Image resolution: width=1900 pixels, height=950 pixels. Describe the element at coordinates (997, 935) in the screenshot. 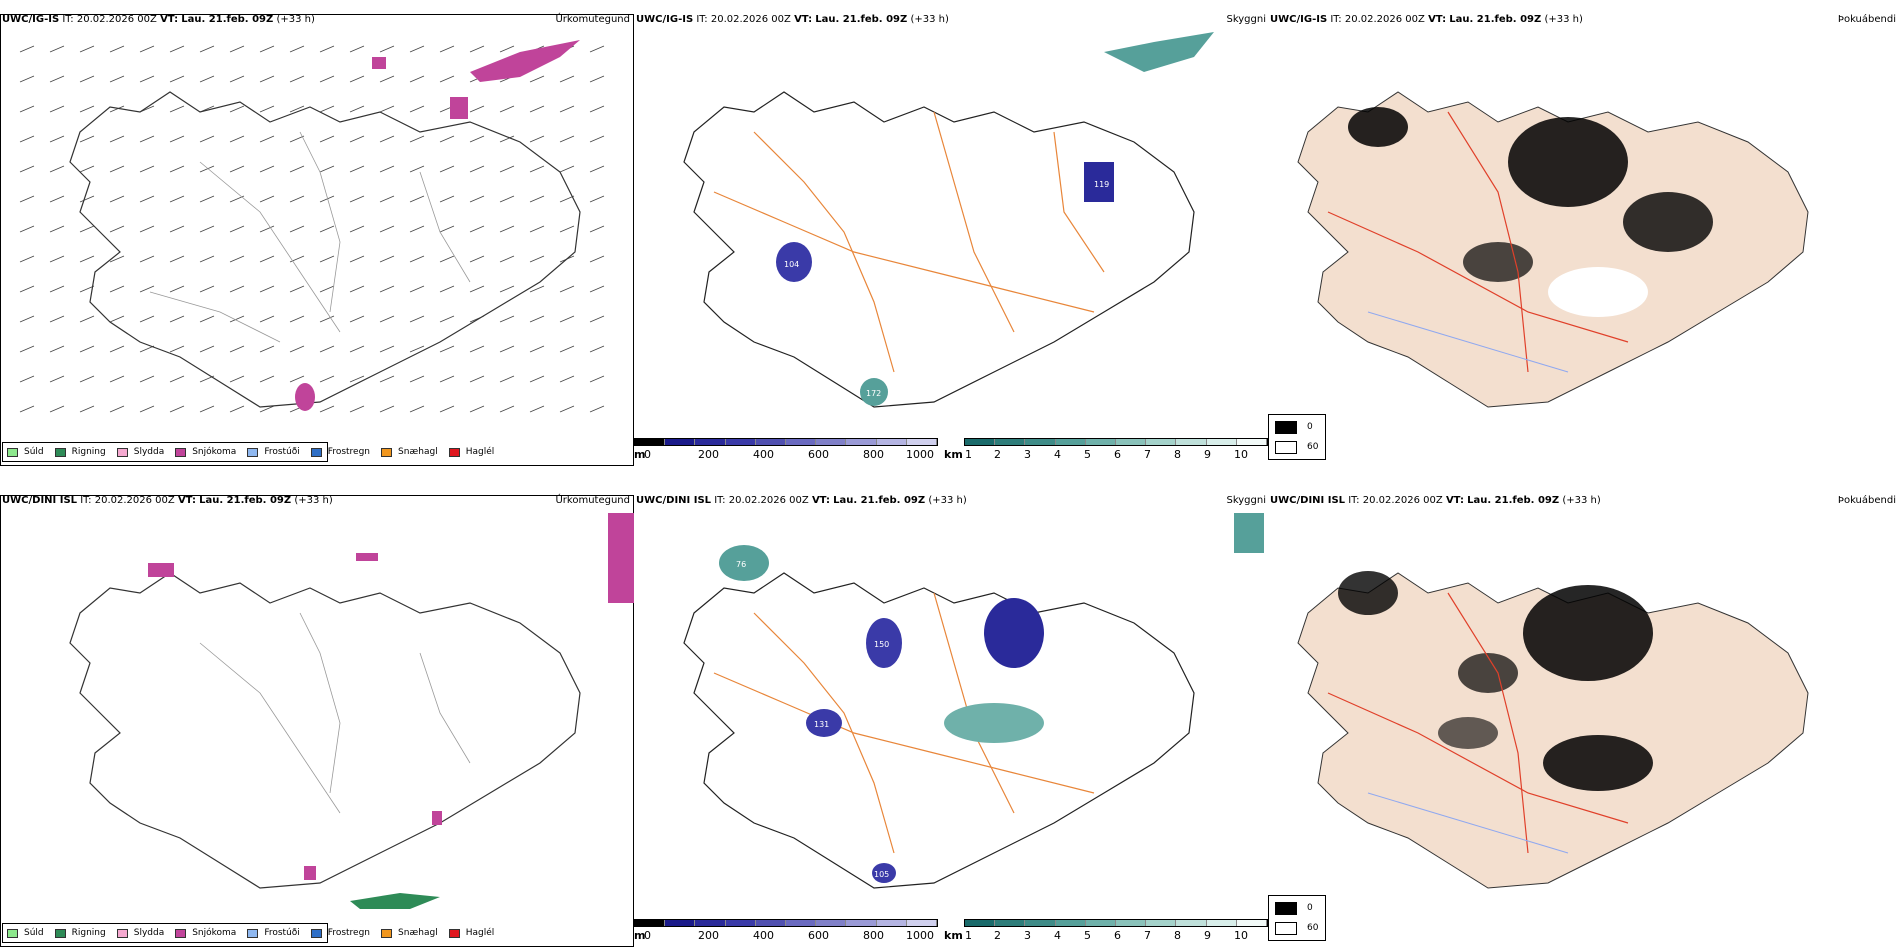

I see `visibility-tick: 2` at that location.